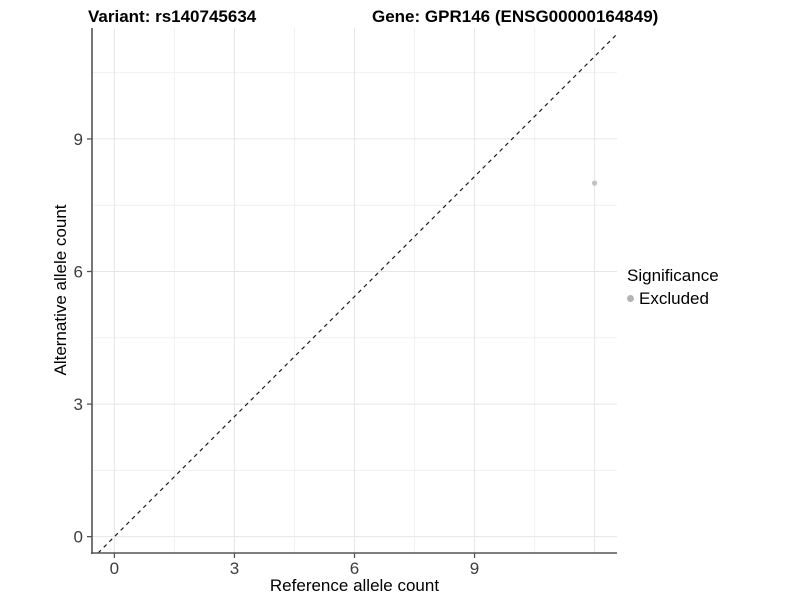 This screenshot has height=600, width=800. Describe the element at coordinates (594, 183) in the screenshot. I see `data-point` at that location.